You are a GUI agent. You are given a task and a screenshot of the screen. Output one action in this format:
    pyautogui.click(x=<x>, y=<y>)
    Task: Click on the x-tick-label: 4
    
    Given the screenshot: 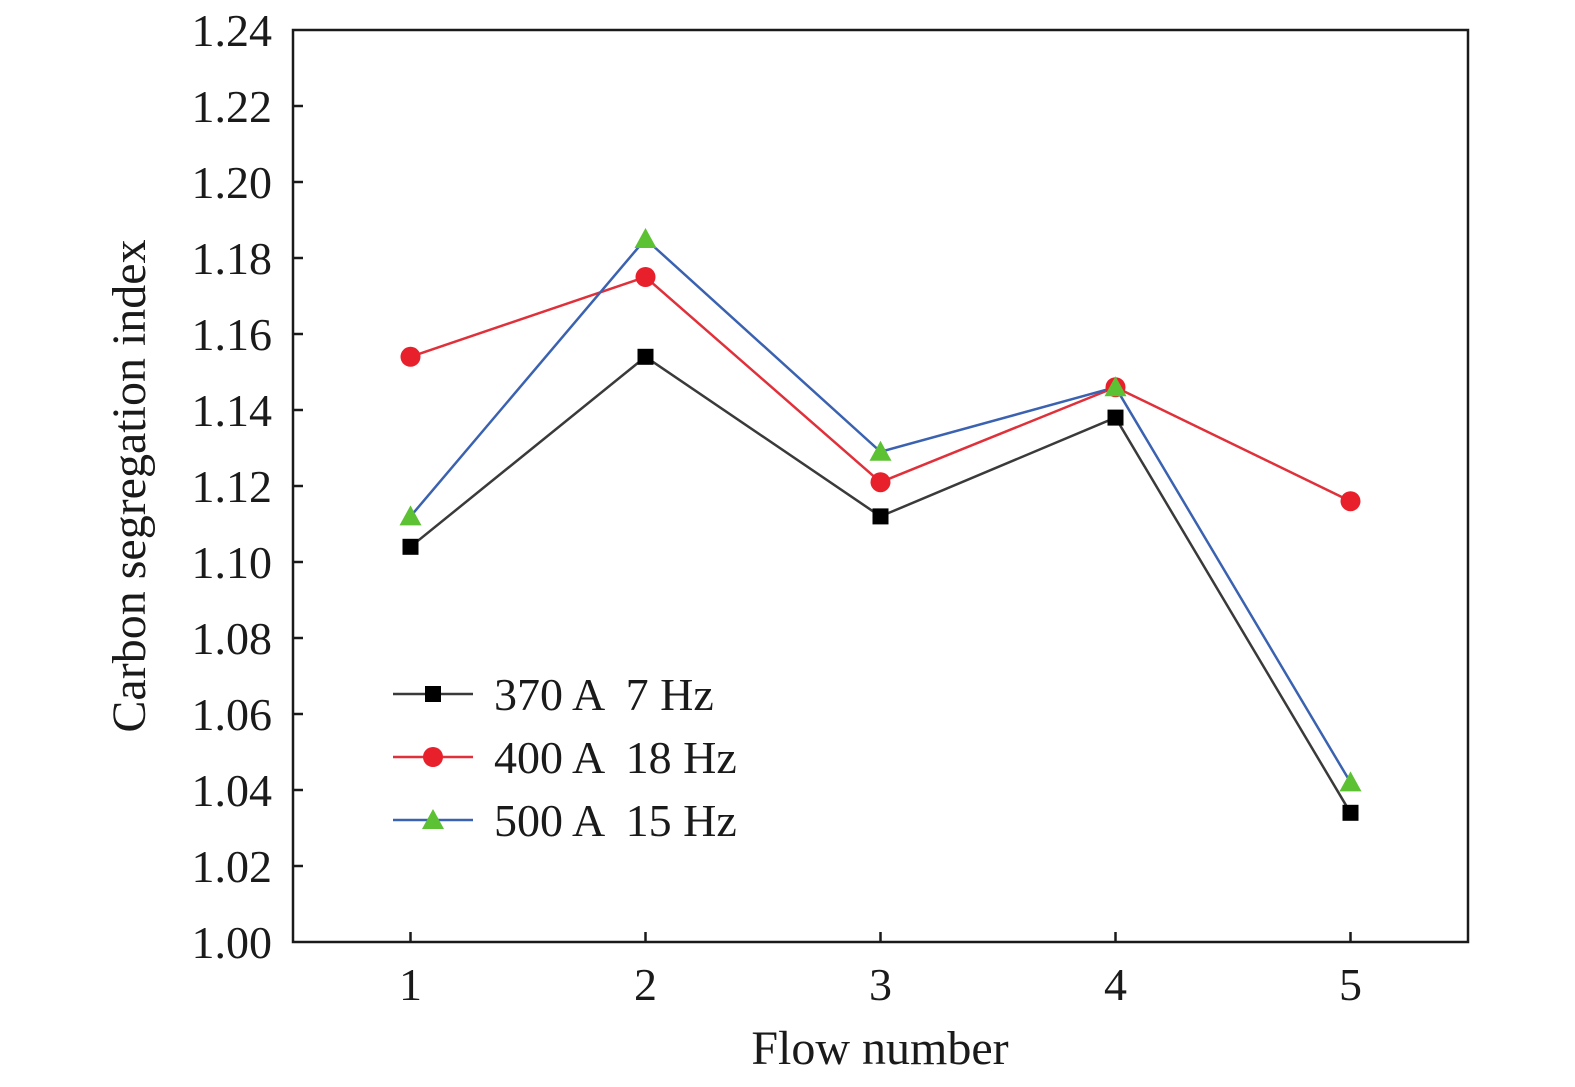 What is the action you would take?
    pyautogui.click(x=1115, y=984)
    